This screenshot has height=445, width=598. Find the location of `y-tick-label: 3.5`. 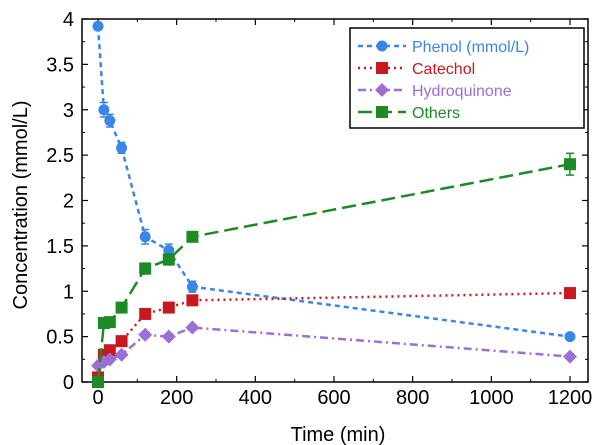

y-tick-label: 3.5 is located at coordinates (60, 65).